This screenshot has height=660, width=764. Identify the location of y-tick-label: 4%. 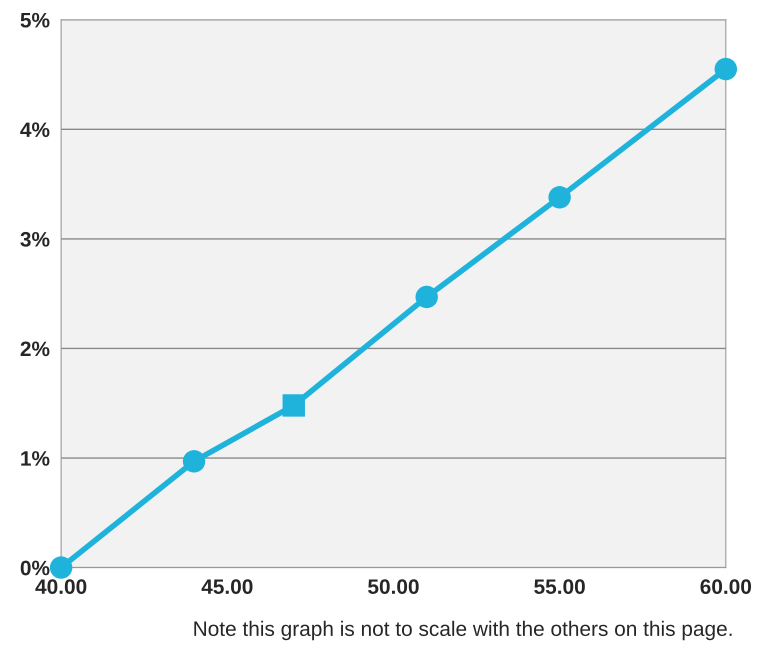
(35, 130).